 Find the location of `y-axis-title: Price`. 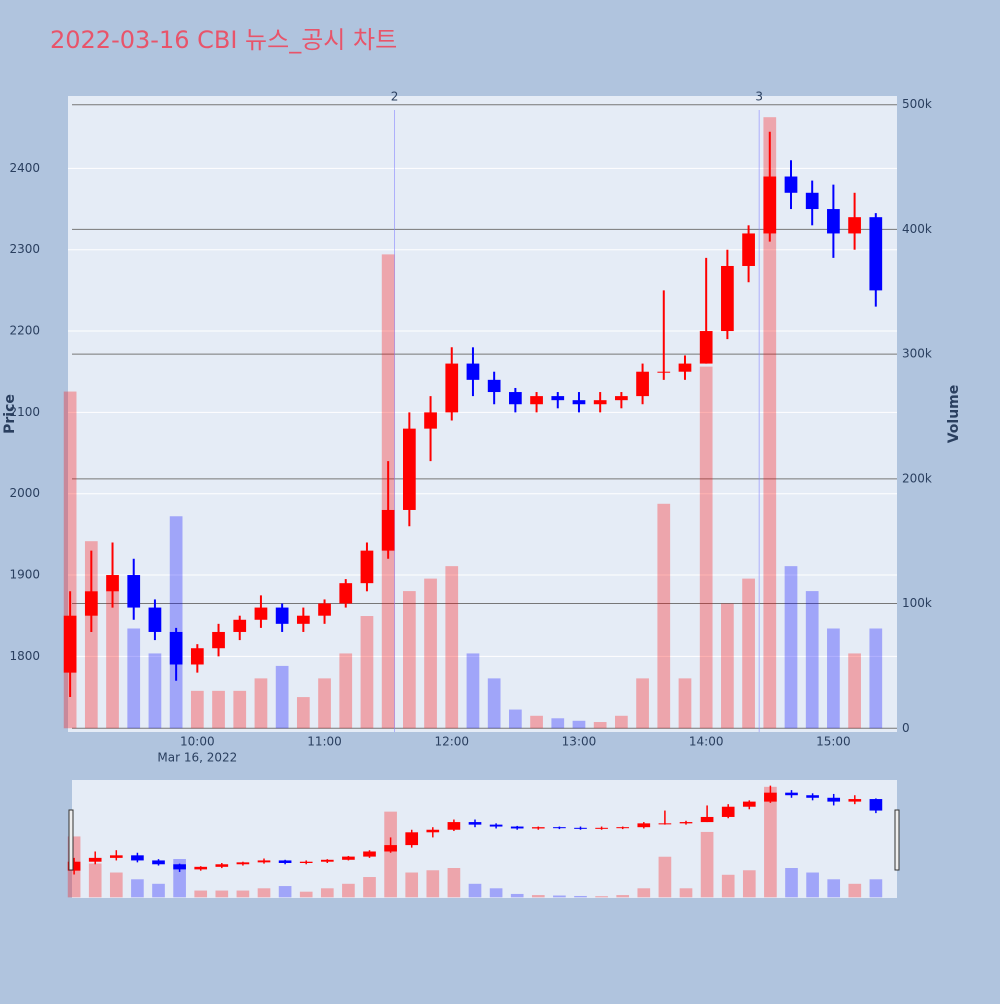

y-axis-title: Price is located at coordinates (10, 414).